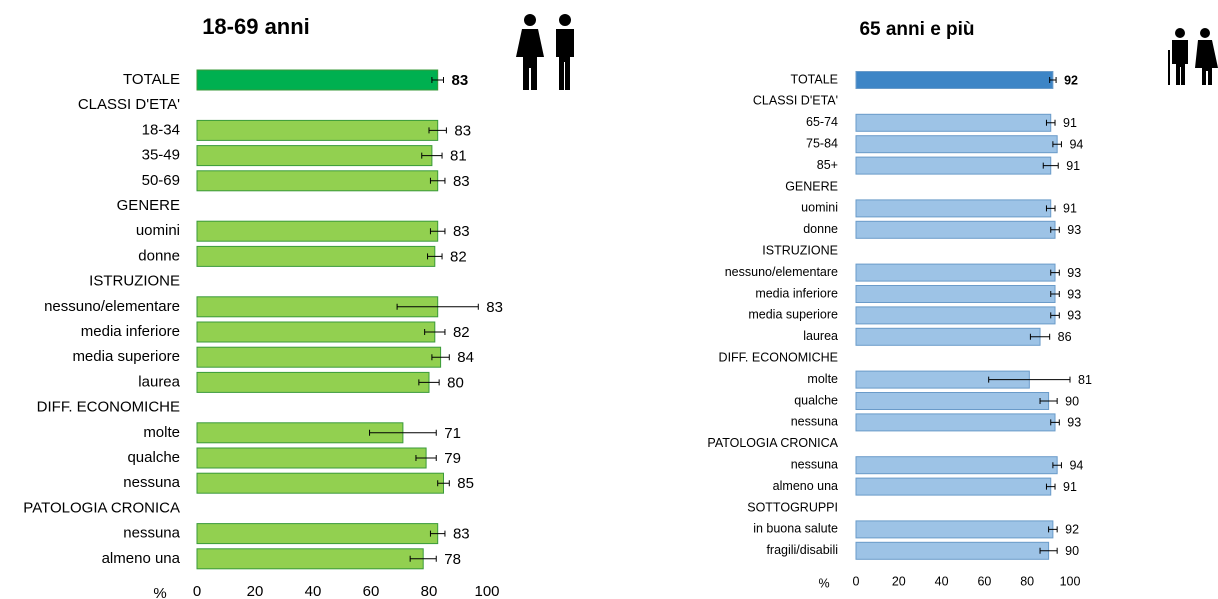 Image resolution: width=1218 pixels, height=599 pixels. Describe the element at coordinates (371, 591) in the screenshot. I see `x-tick-label: 60` at that location.